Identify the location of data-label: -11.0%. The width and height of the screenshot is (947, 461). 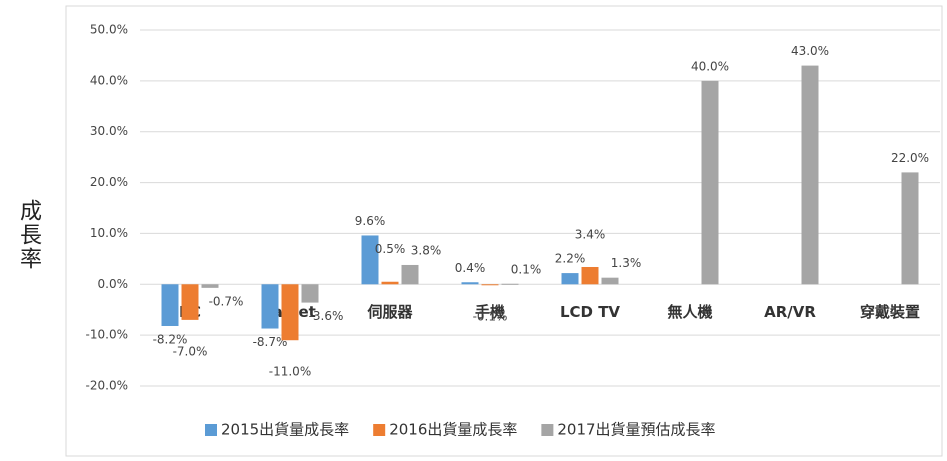
(290, 372).